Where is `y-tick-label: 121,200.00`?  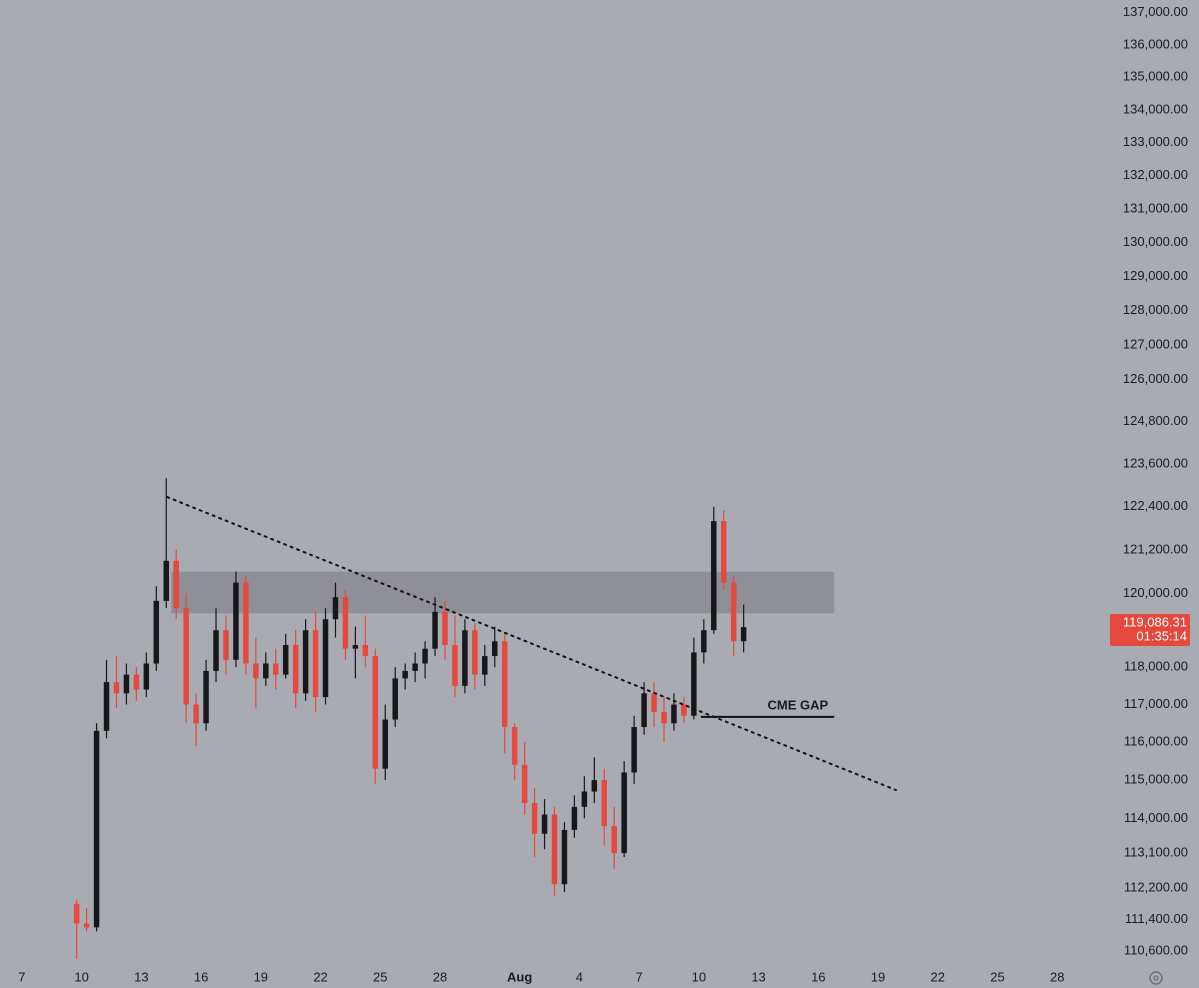
y-tick-label: 121,200.00 is located at coordinates (1155, 548).